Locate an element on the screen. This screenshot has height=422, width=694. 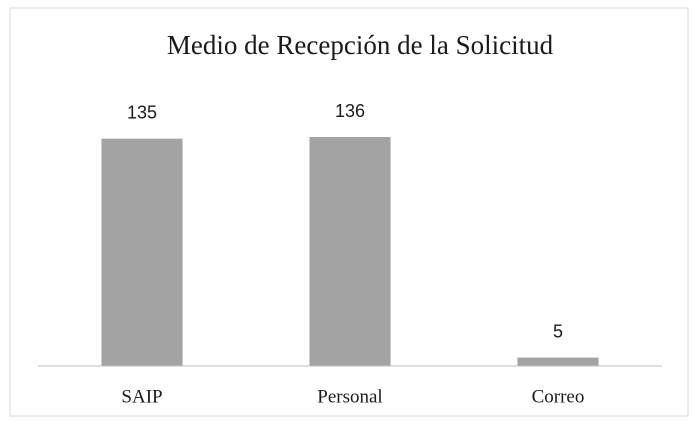
data-label: 135 is located at coordinates (142, 112).